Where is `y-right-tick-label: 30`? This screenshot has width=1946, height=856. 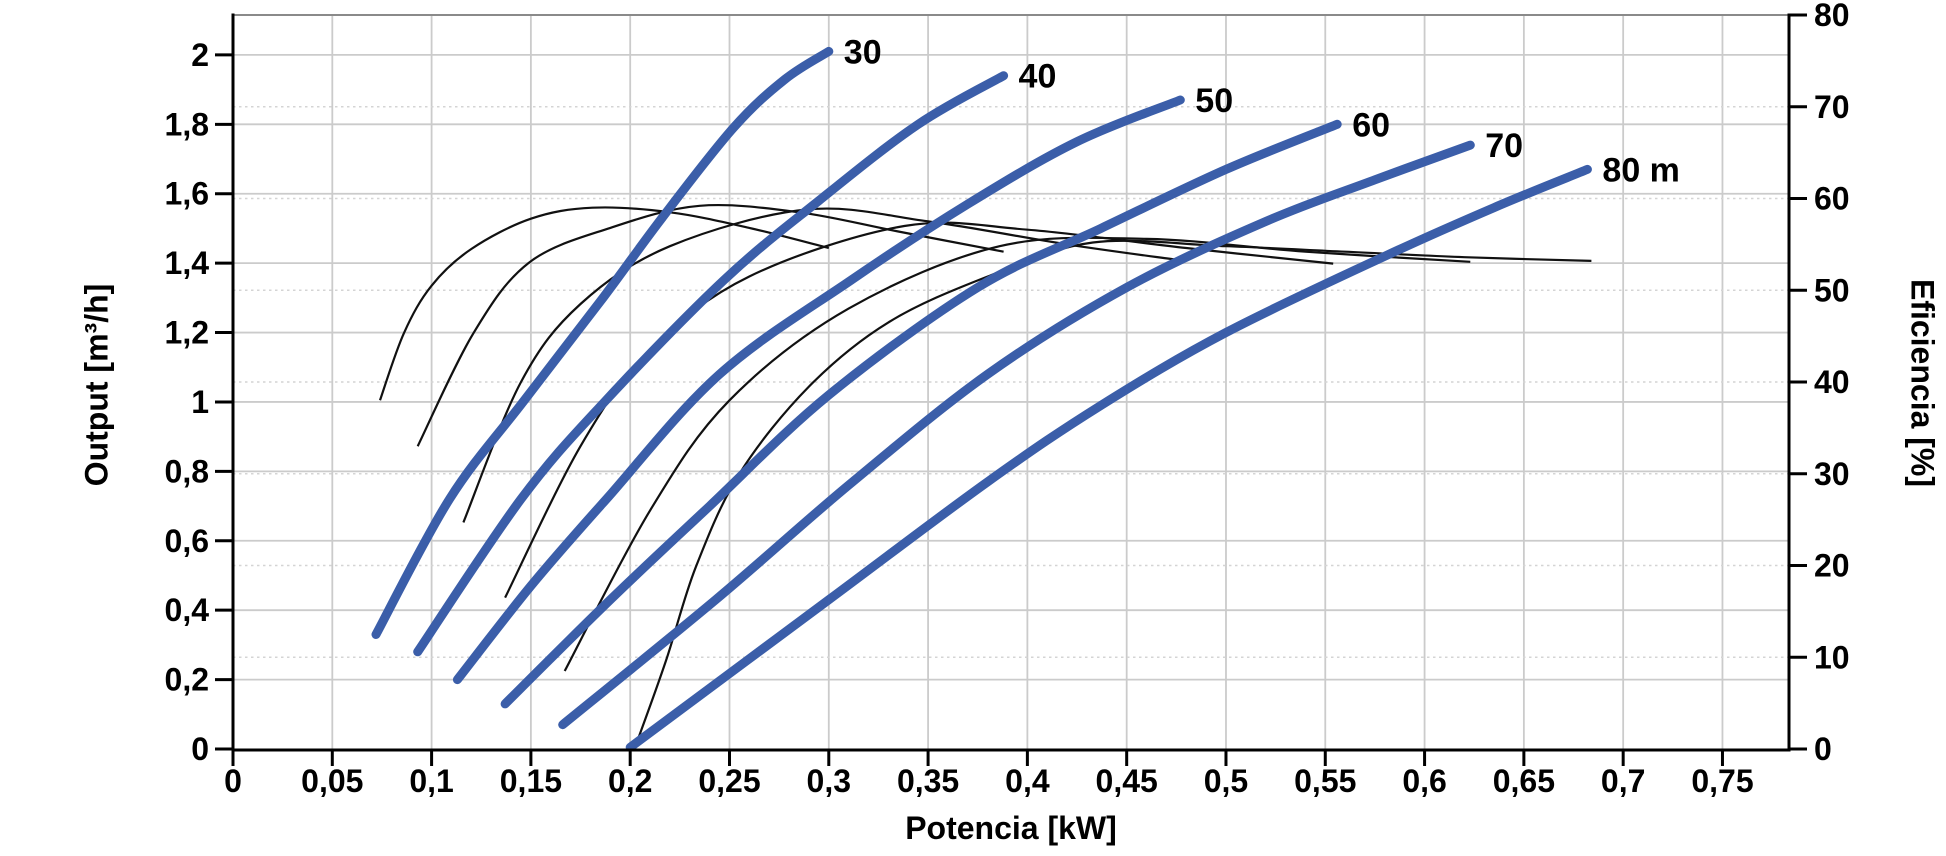 y-right-tick-label: 30 is located at coordinates (1832, 474).